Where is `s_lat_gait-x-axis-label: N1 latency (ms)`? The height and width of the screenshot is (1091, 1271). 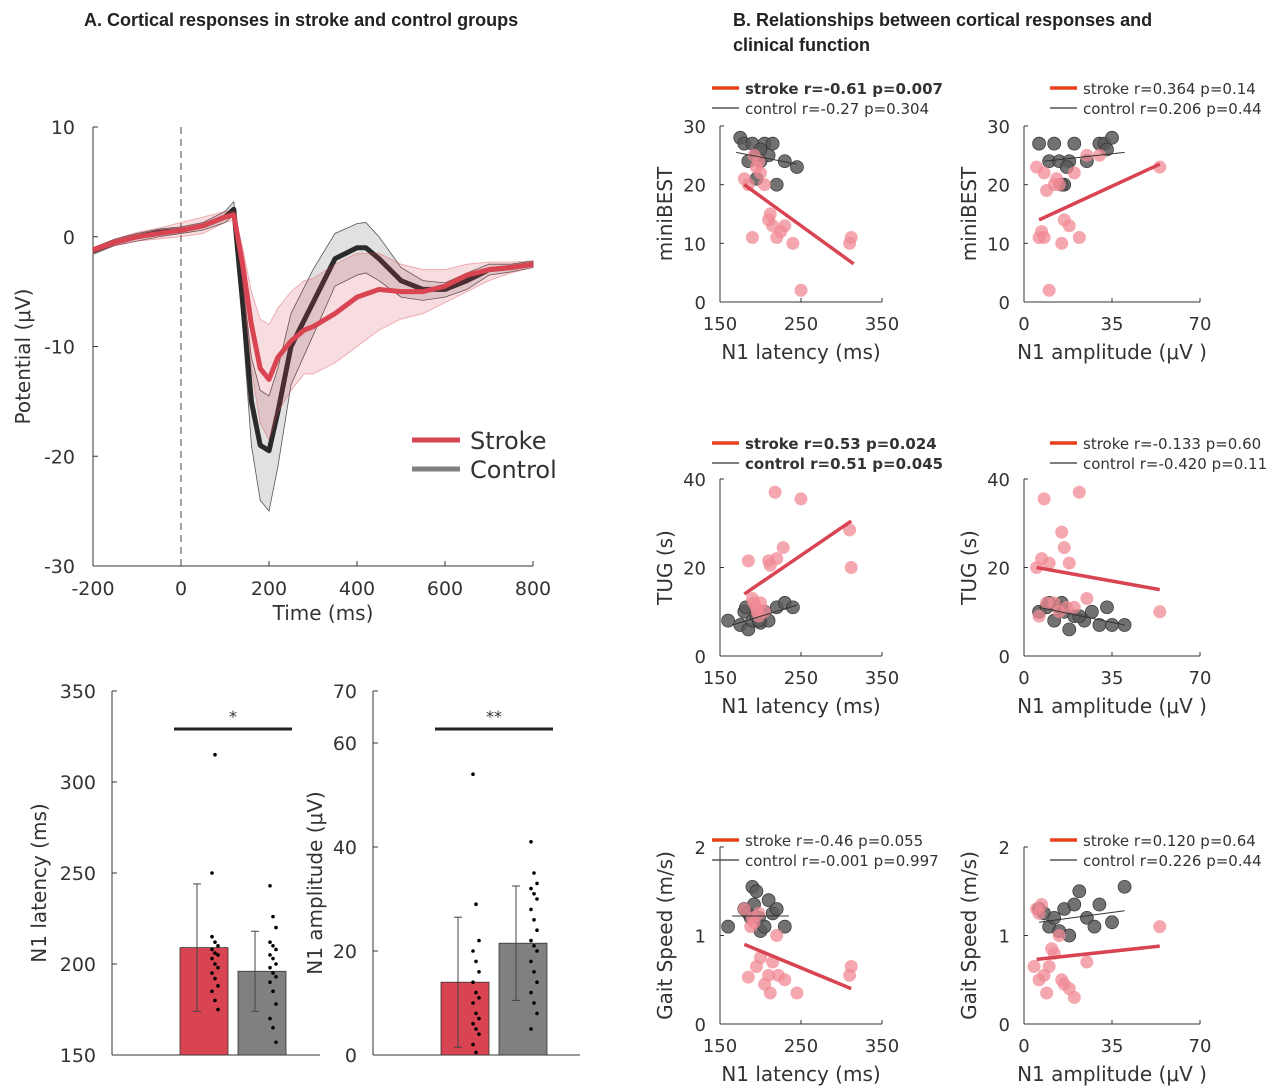 s_lat_gait-x-axis-label: N1 latency (ms) is located at coordinates (800, 1074).